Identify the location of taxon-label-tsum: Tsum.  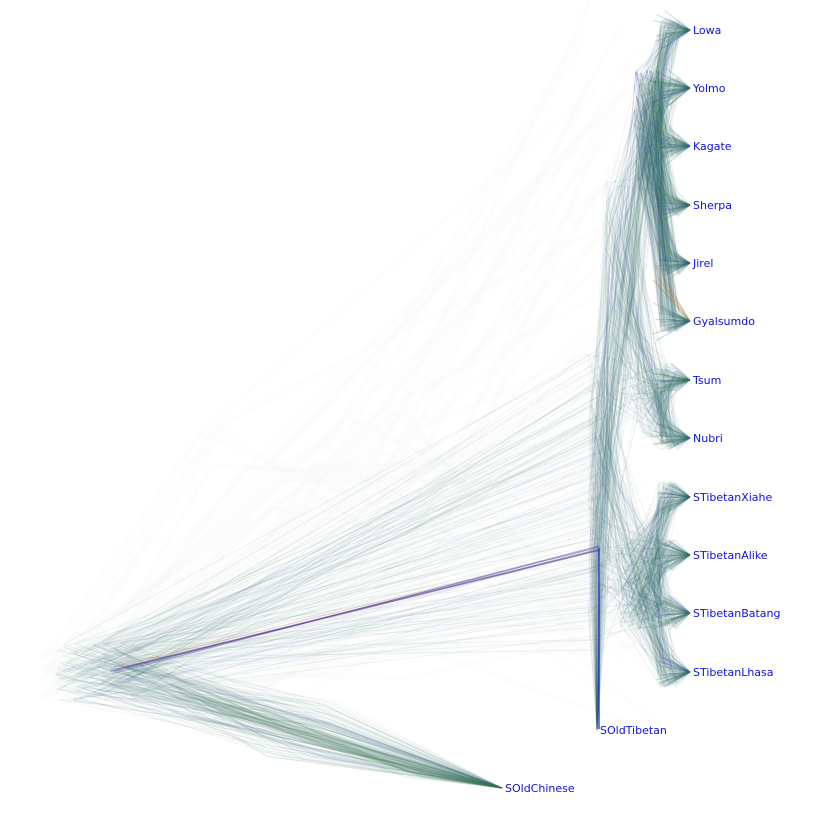
(706, 380).